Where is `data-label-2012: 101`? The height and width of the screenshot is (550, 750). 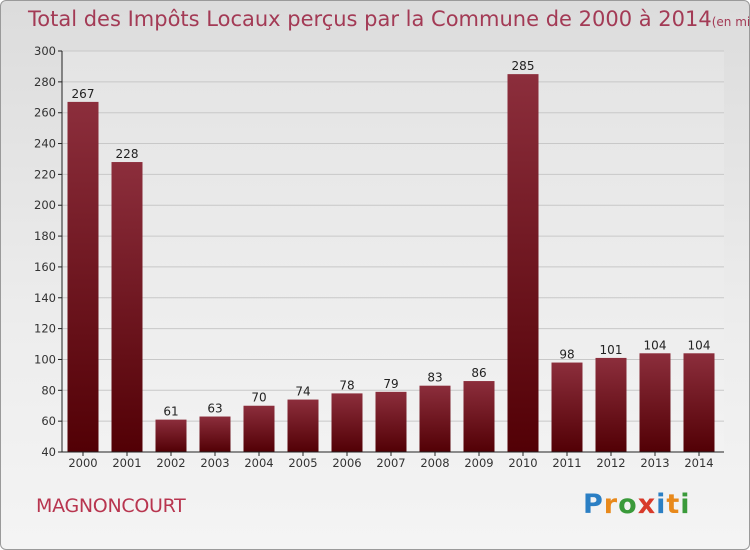 data-label-2012: 101 is located at coordinates (611, 350).